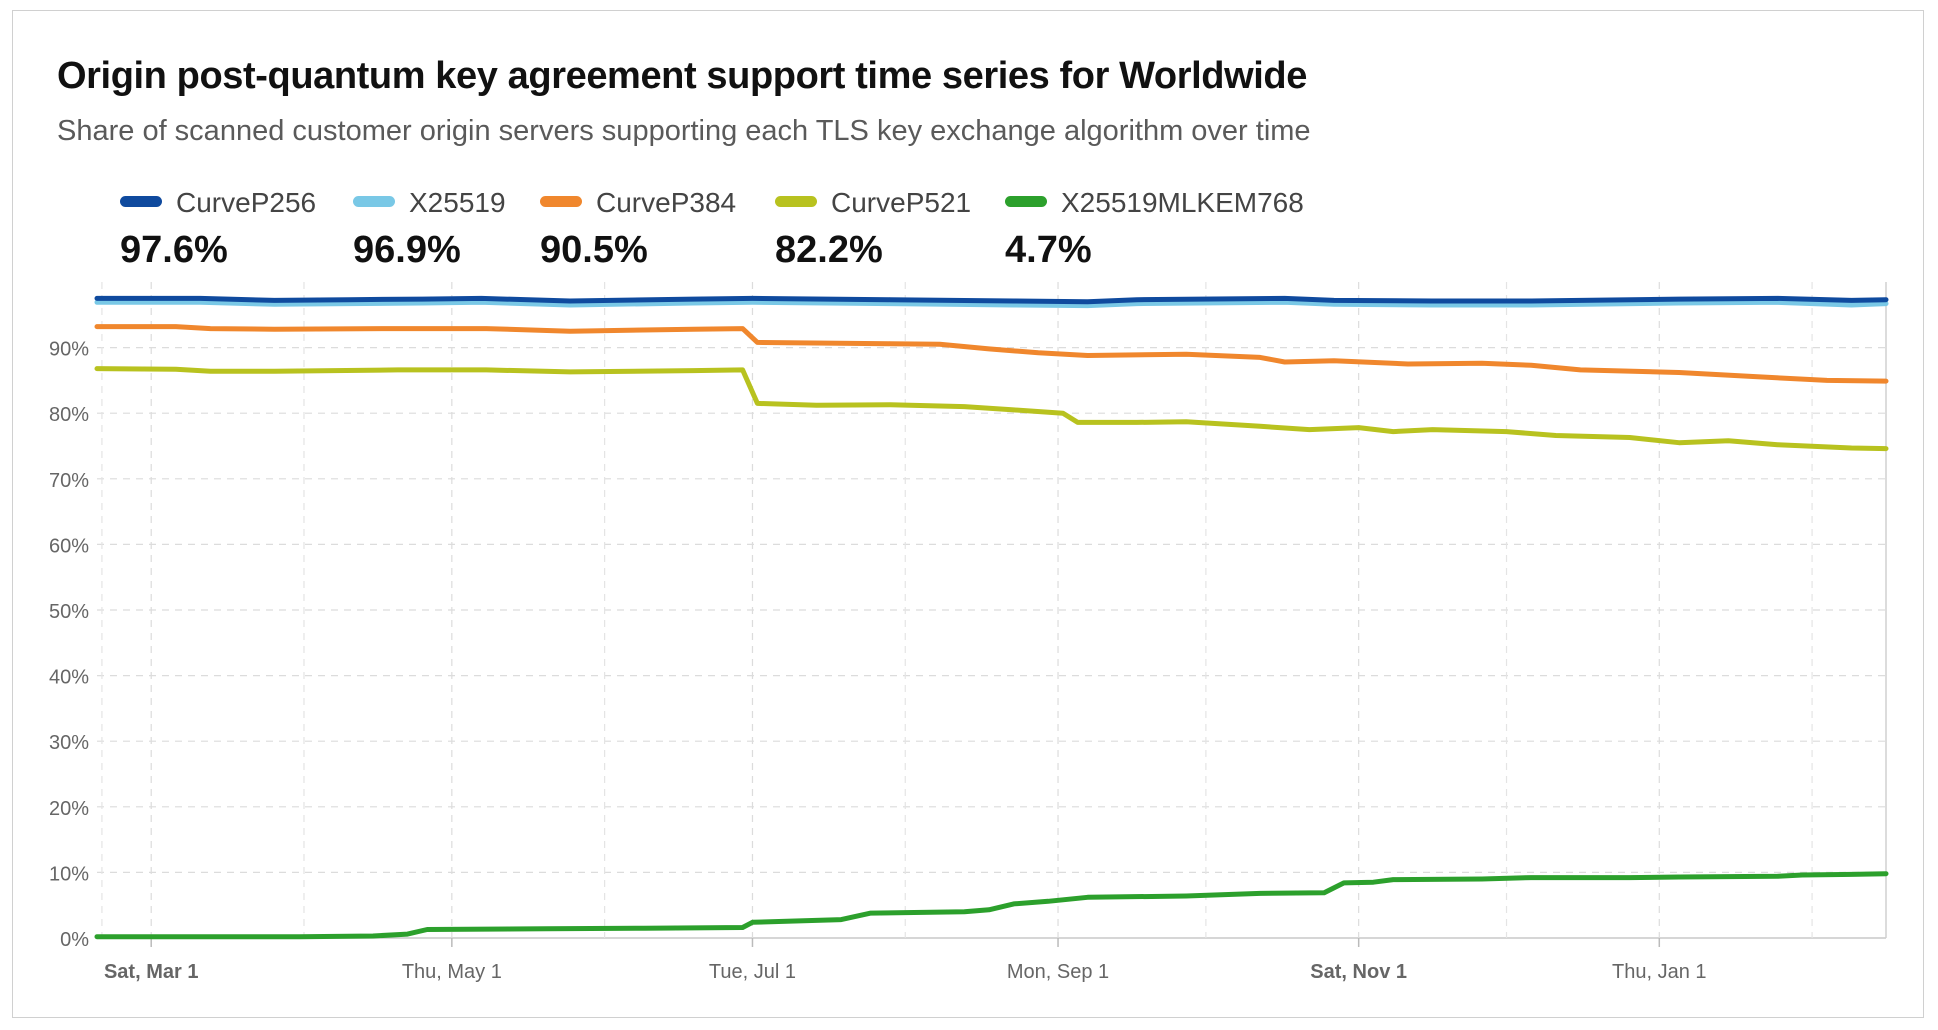 This screenshot has width=1938, height=1030. I want to click on legend-label-curvep521: CurveP521, so click(901, 202).